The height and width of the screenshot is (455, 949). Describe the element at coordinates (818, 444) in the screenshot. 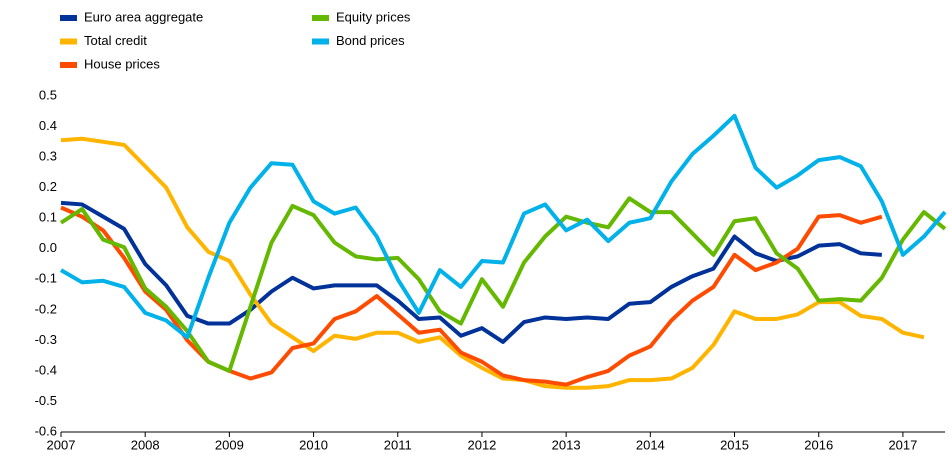

I see `x-tick-label: 2016` at that location.